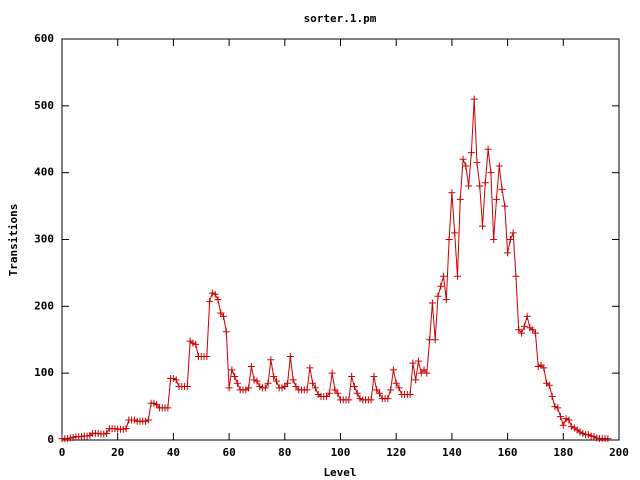 Image resolution: width=640 pixels, height=480 pixels. I want to click on y-tick-label: 400, so click(44, 172).